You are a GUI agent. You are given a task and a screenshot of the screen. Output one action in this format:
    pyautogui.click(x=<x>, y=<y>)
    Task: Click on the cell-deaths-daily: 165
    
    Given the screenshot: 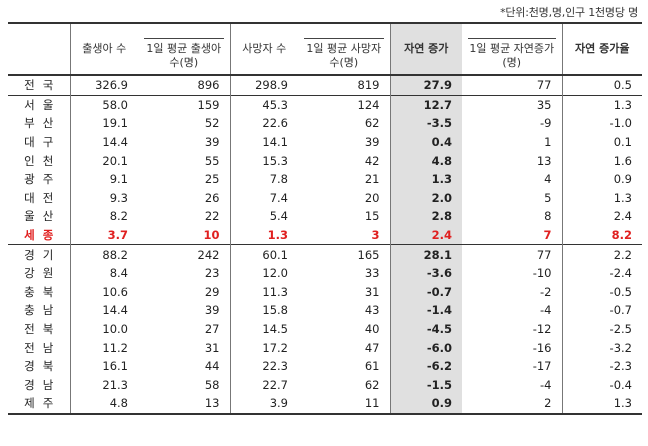 What is the action you would take?
    pyautogui.click(x=344, y=254)
    